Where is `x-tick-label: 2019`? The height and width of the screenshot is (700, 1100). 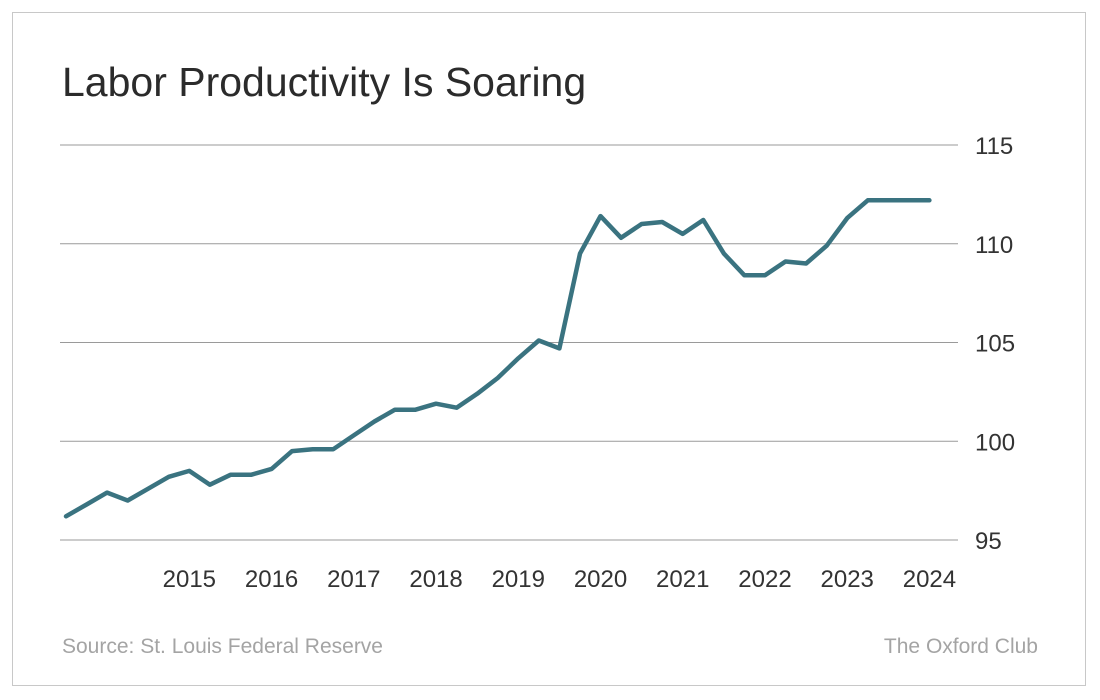
x-tick-label: 2019 is located at coordinates (518, 579).